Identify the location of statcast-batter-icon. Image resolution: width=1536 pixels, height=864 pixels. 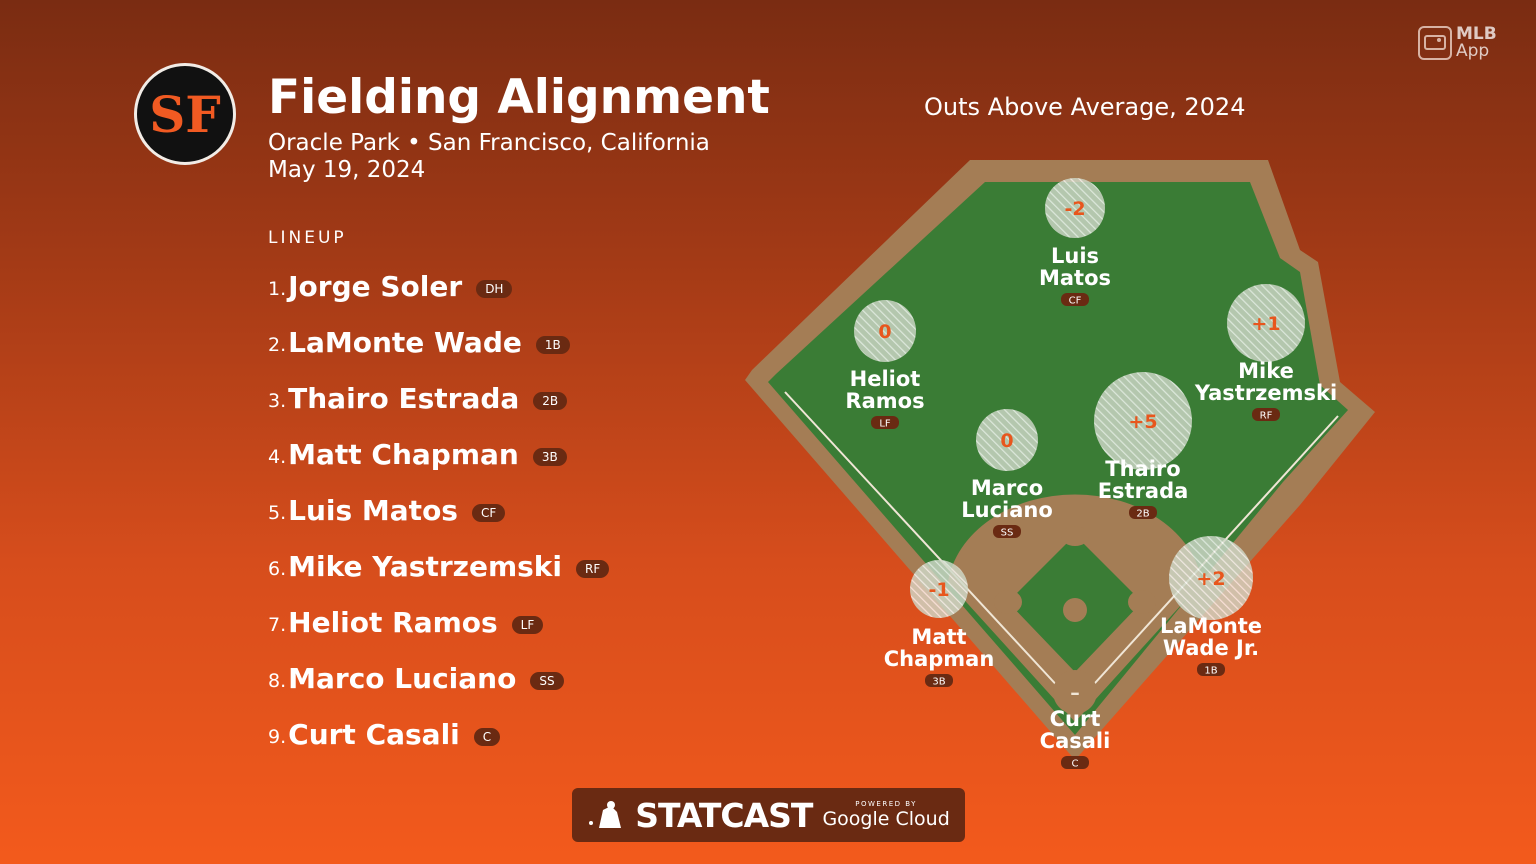
(605, 814).